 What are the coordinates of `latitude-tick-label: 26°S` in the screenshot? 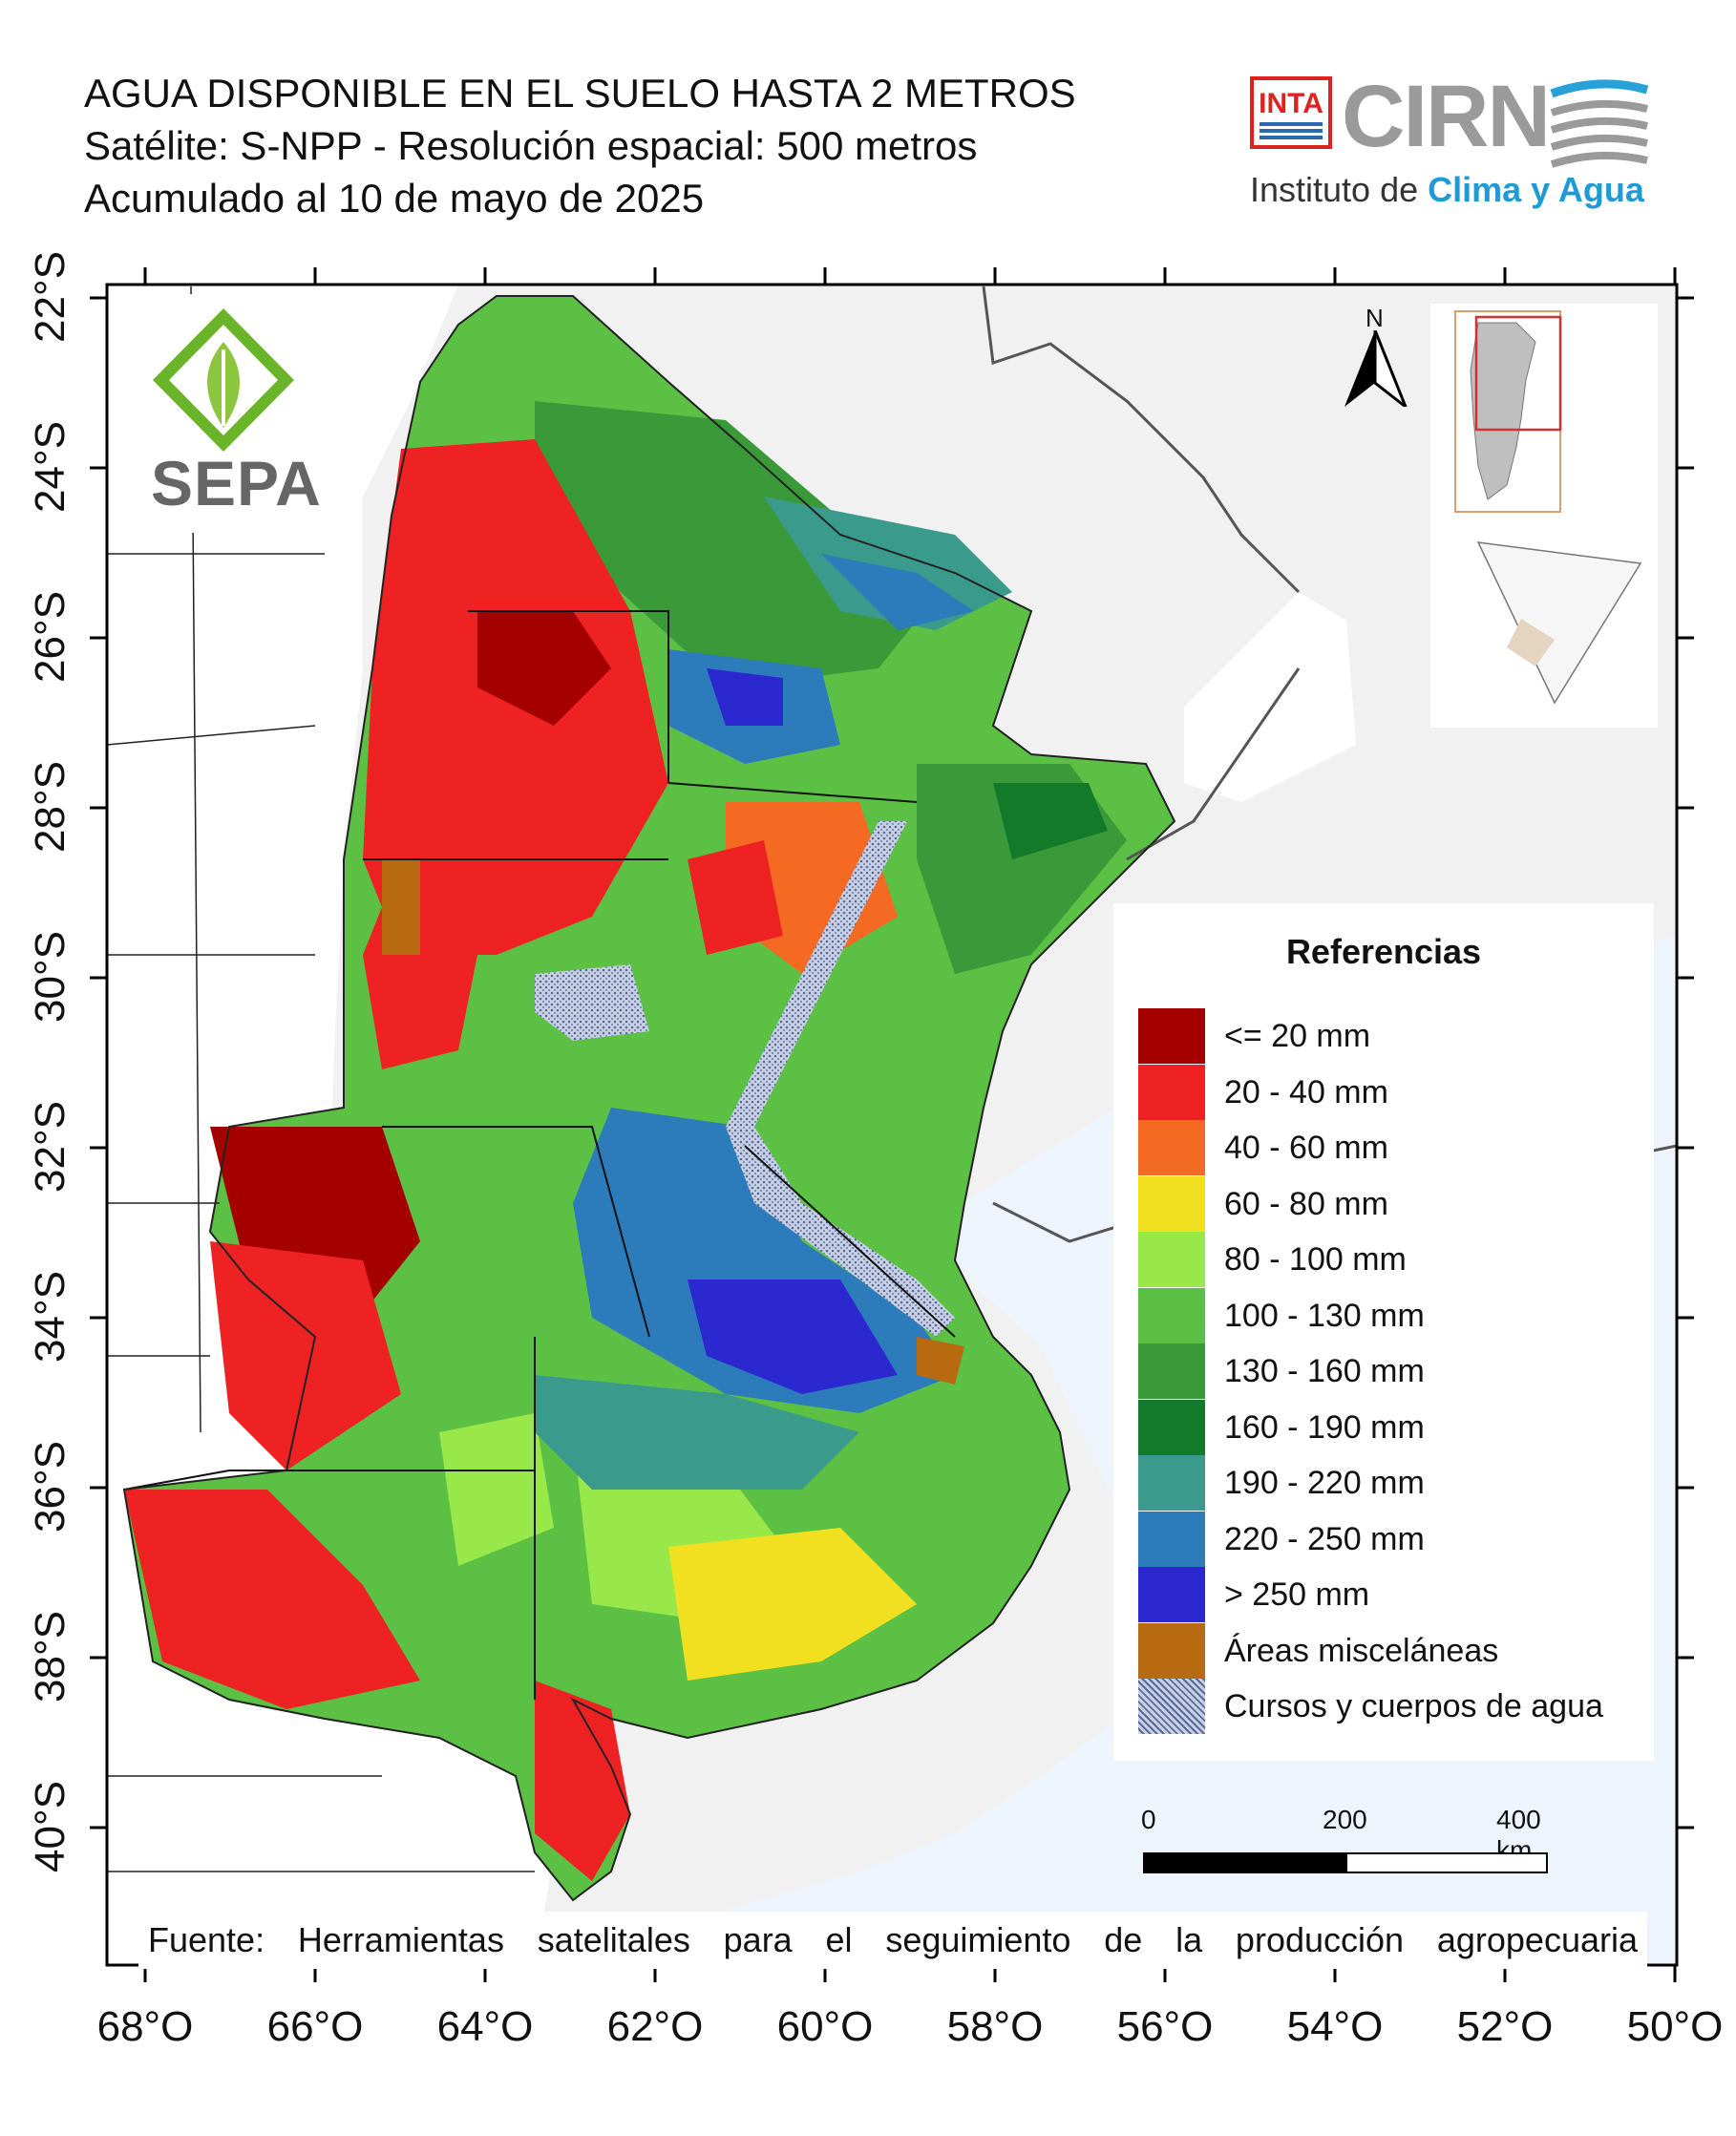 It's located at (50, 637).